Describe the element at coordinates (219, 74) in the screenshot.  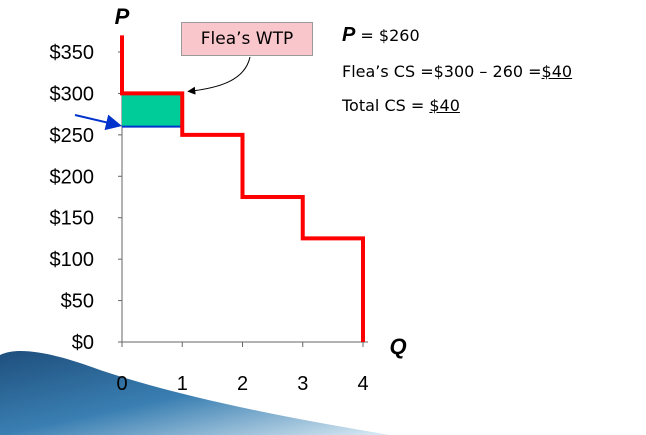
I see `wtp-arrow` at that location.